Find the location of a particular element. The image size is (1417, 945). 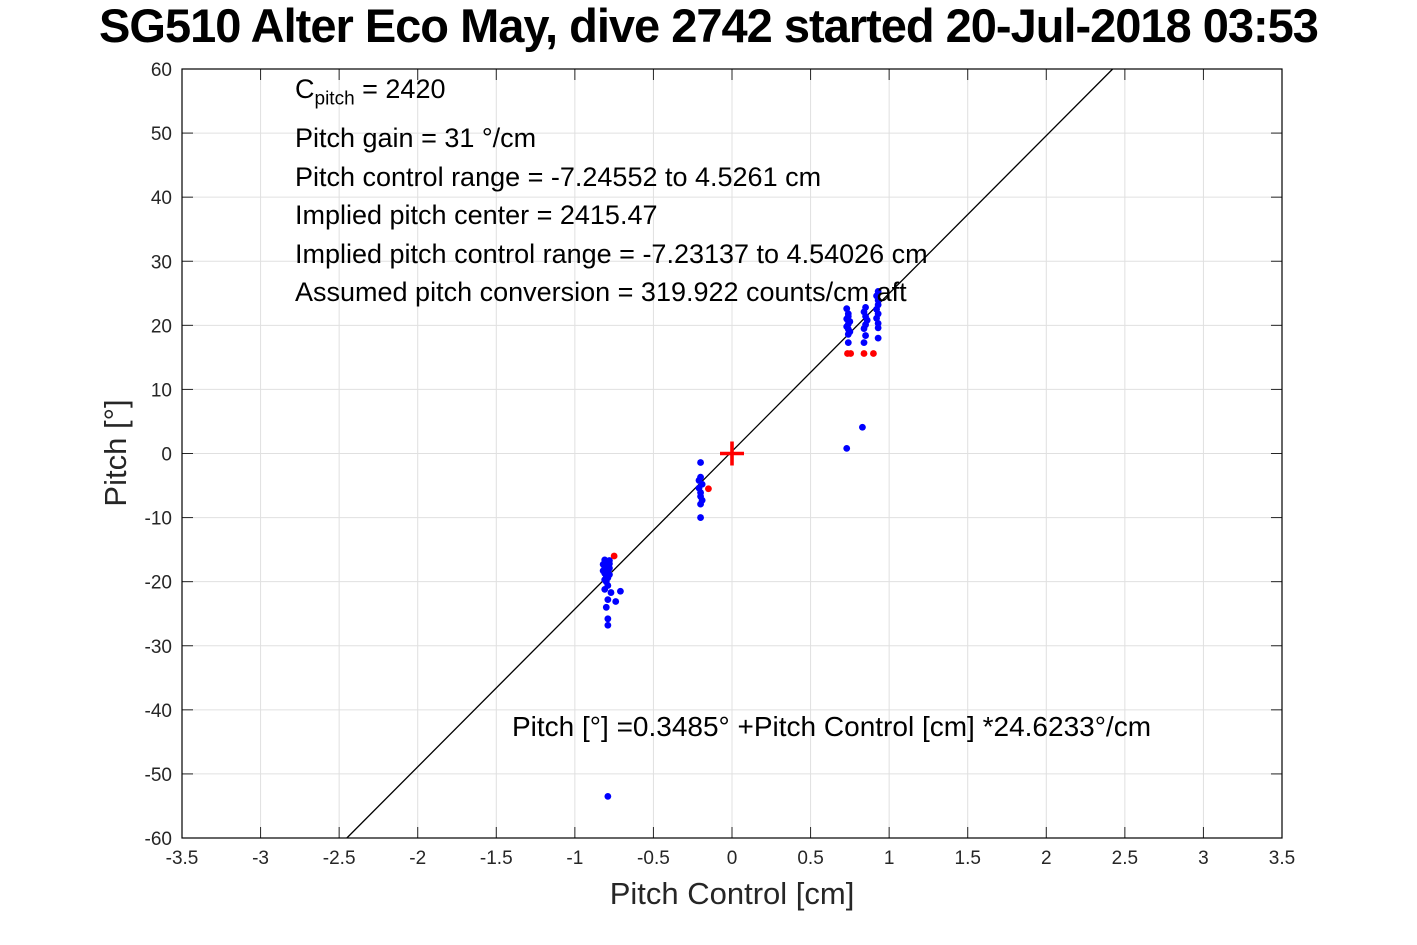

cpitch-value: = 2420 is located at coordinates (400, 89).